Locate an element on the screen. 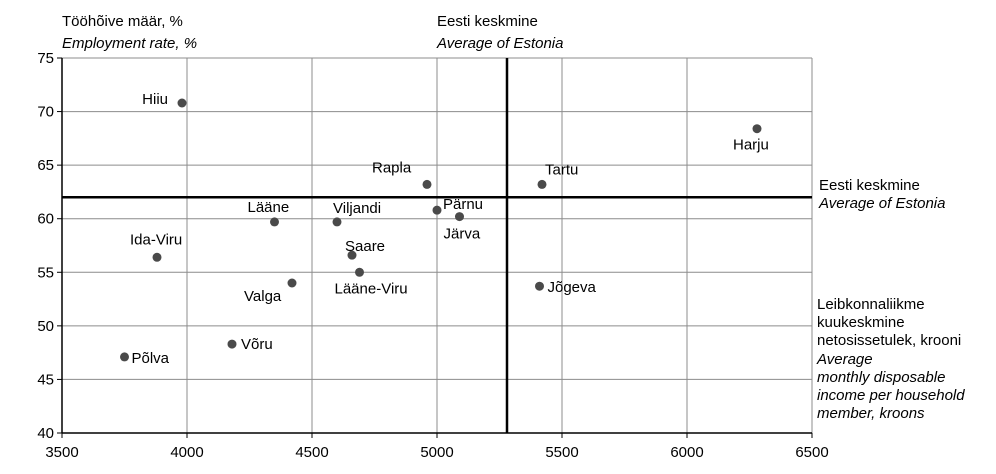 Image resolution: width=996 pixels, height=474 pixels. x-axis-title-et-3: netosissetulek, krooni is located at coordinates (889, 340).